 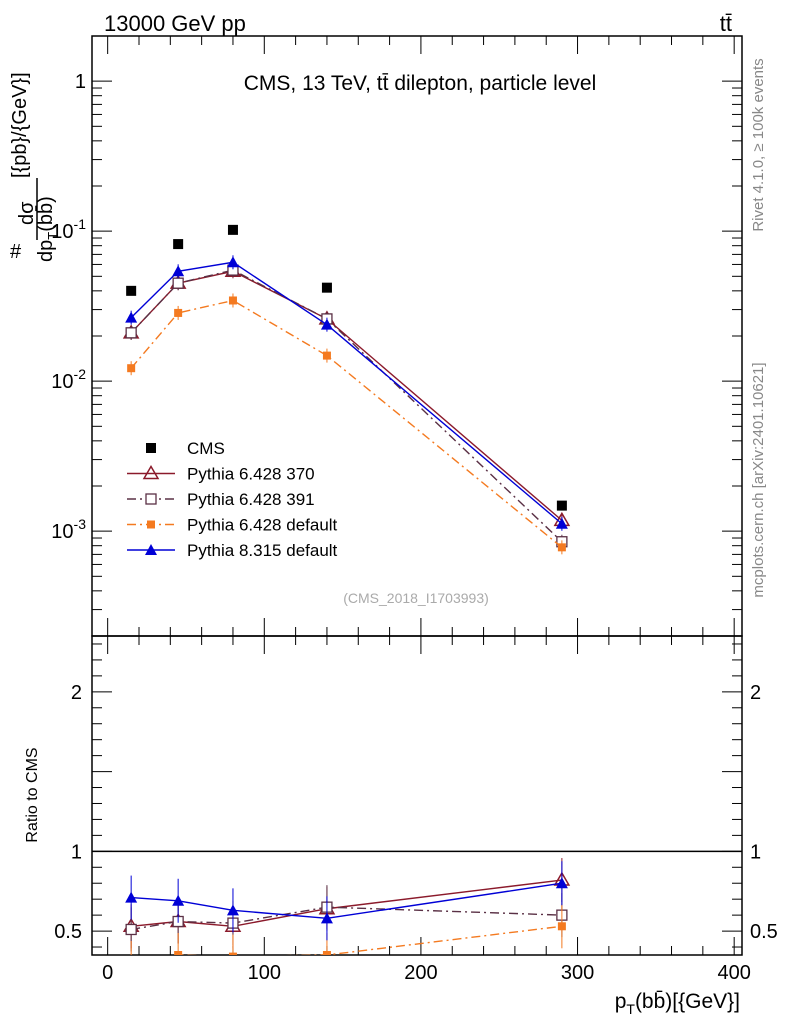 I want to click on legend-entry: Pythia 8.315 default, so click(x=232, y=550).